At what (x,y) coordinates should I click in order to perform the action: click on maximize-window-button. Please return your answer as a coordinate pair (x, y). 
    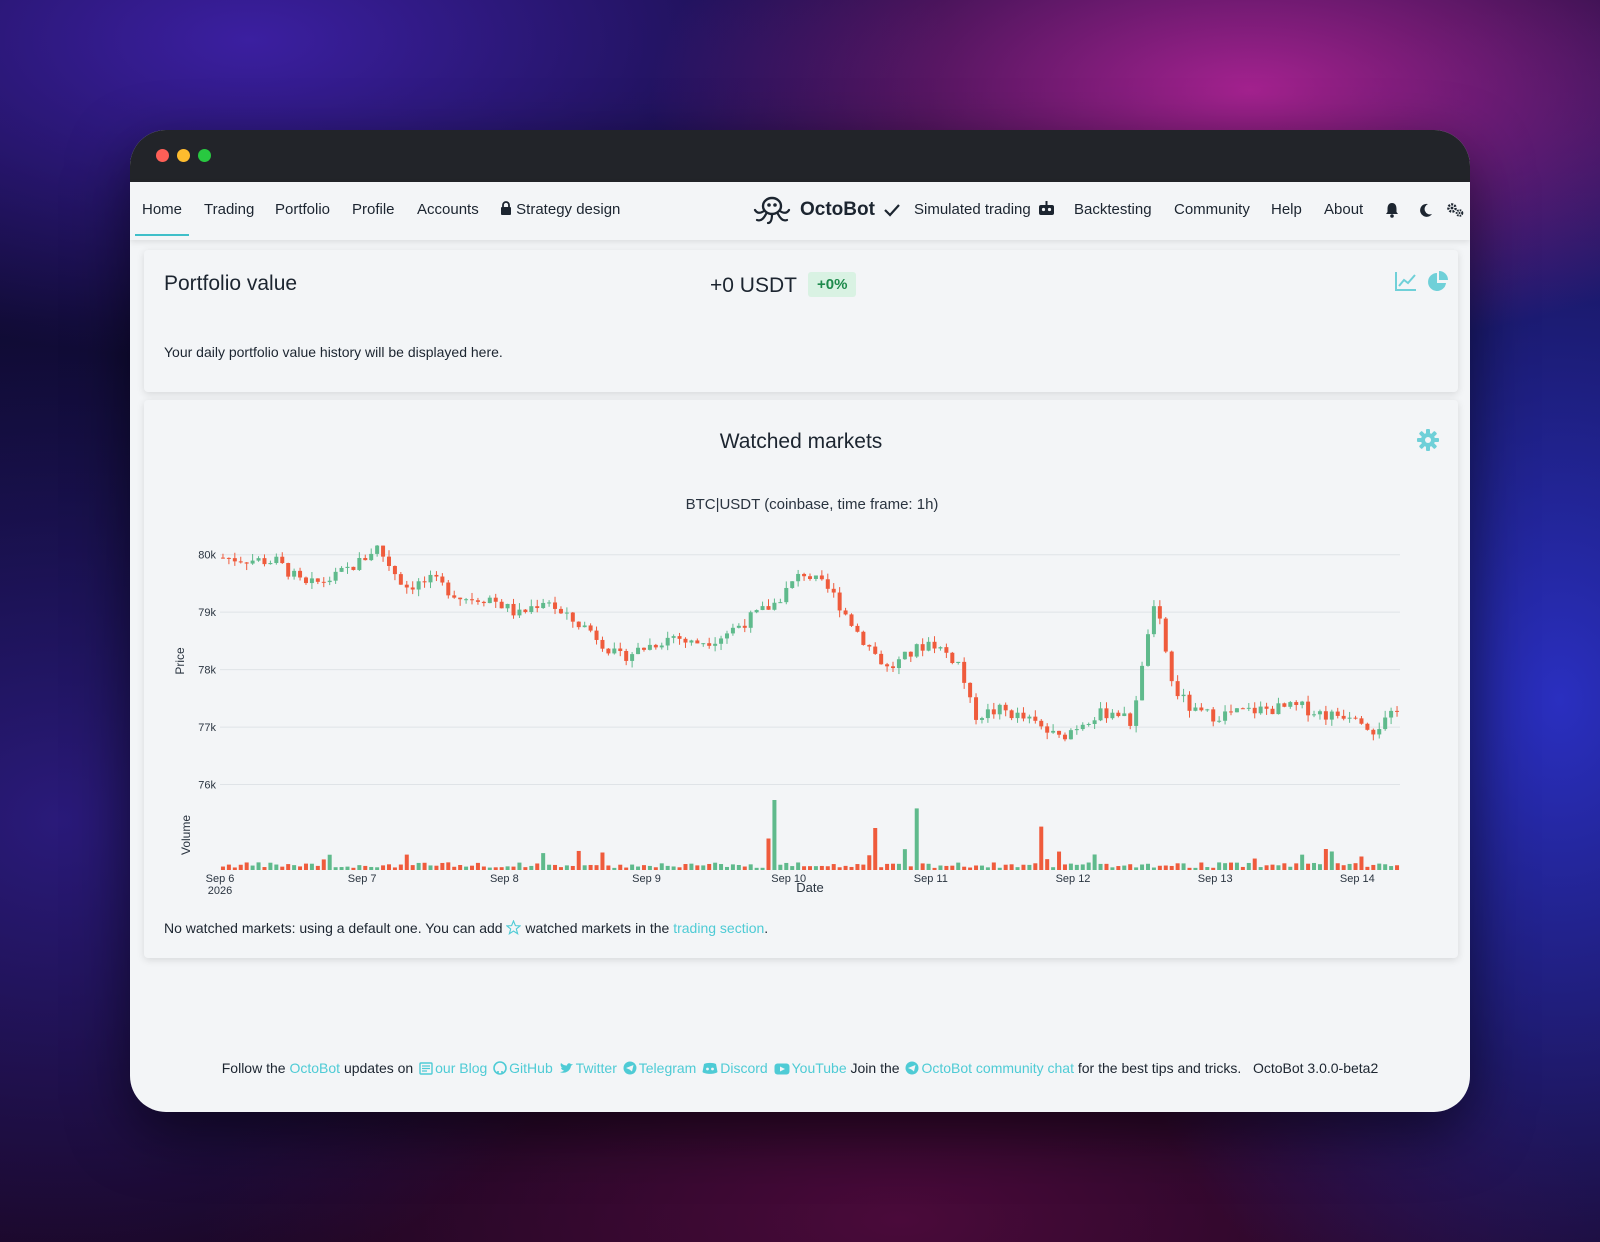
    Looking at the image, I should click on (204, 155).